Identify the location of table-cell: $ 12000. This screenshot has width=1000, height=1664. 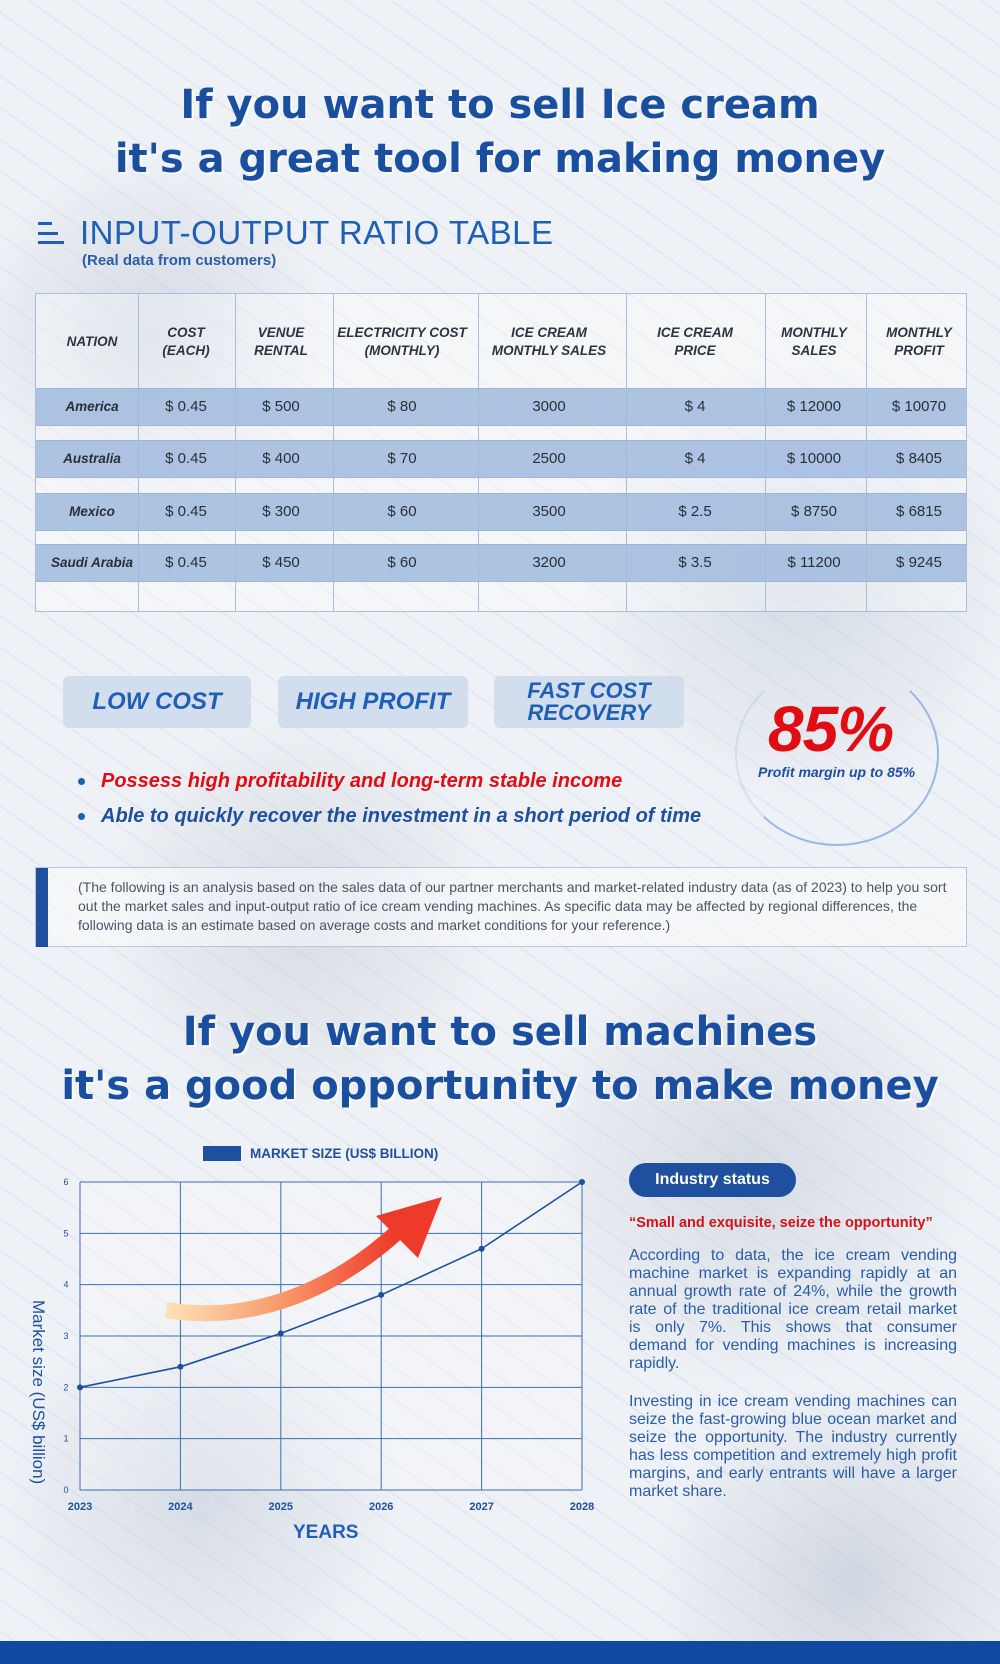
(814, 406).